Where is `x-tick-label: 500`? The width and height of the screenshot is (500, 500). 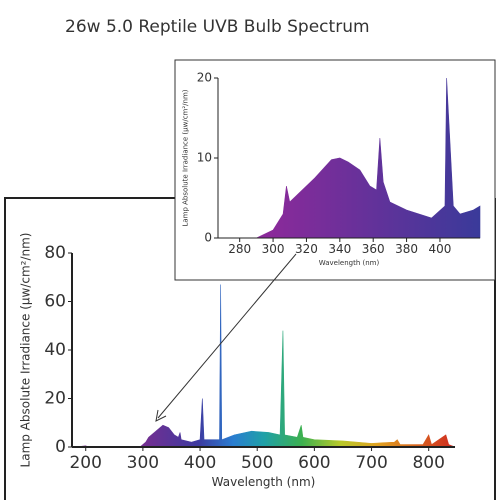
x-tick-label: 500 is located at coordinates (257, 463).